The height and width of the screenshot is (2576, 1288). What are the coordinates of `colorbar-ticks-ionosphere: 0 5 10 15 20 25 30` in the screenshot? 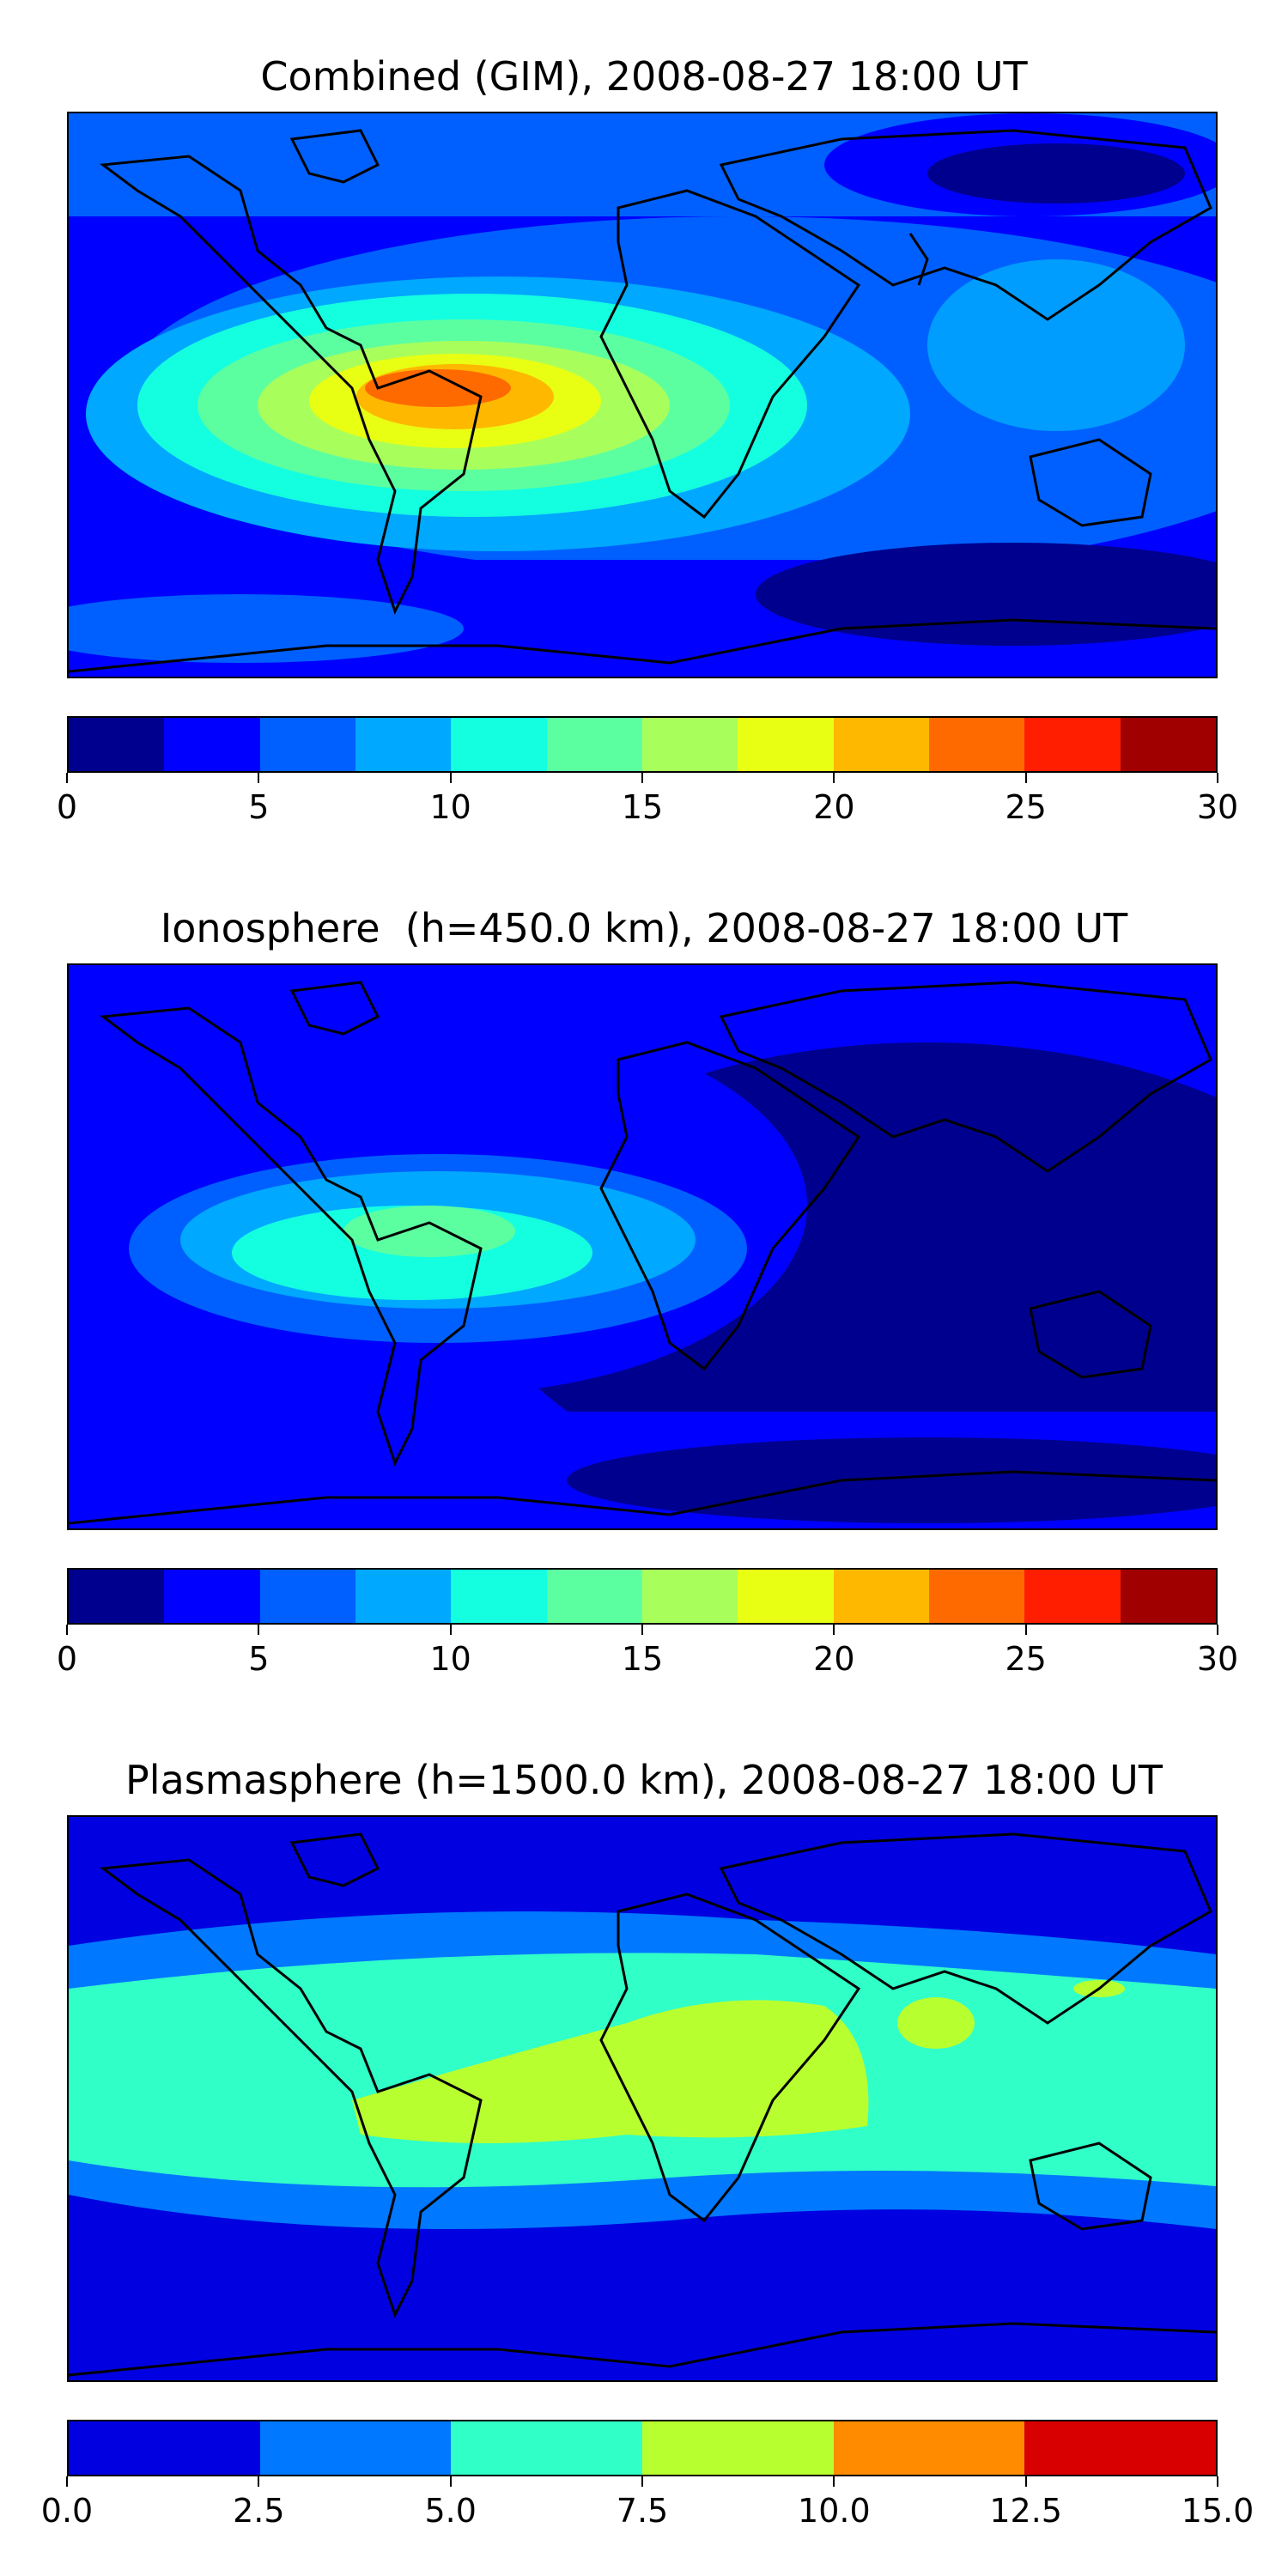 It's located at (647, 1652).